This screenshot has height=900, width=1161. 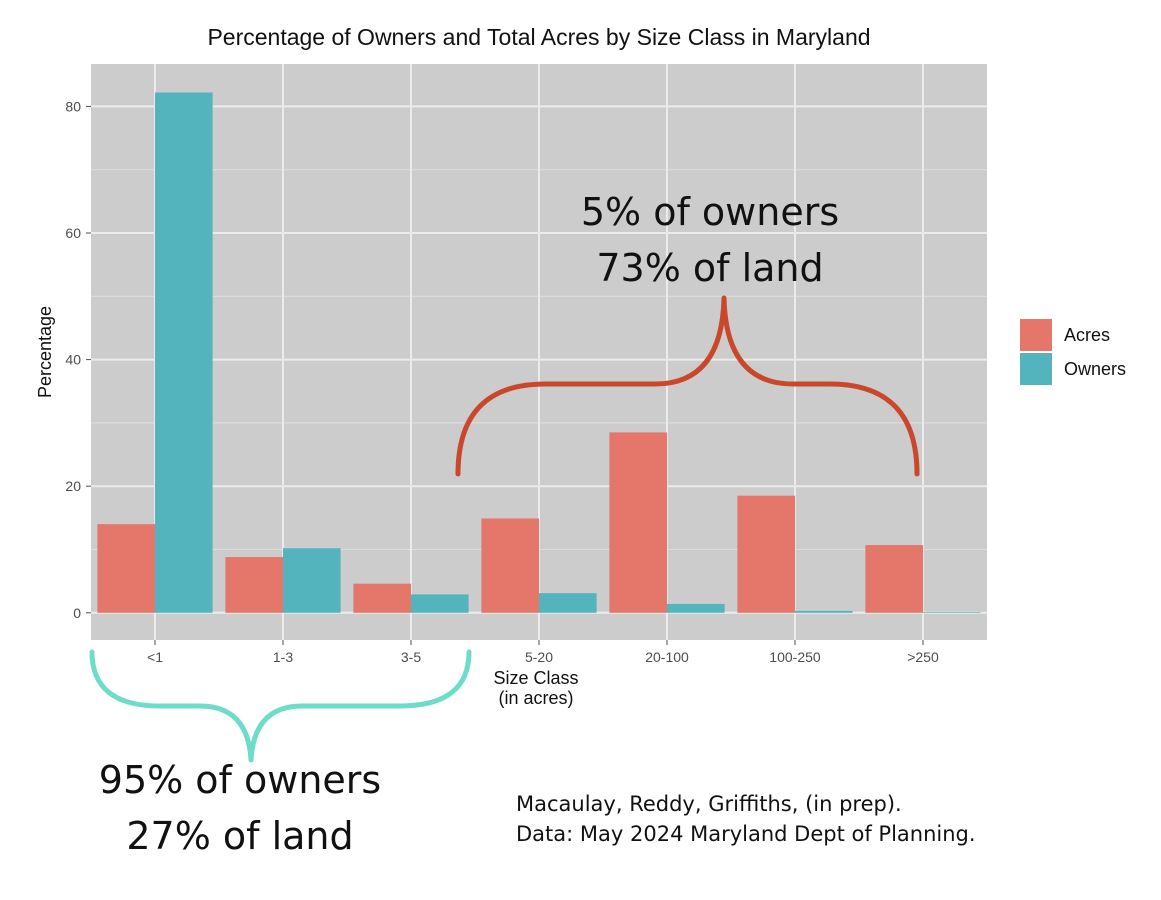 What do you see at coordinates (240, 808) in the screenshot?
I see `annotation-left: 95% of owners 27% of land` at bounding box center [240, 808].